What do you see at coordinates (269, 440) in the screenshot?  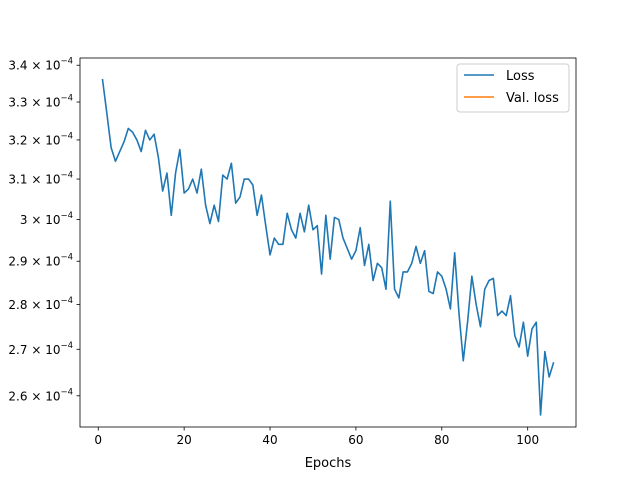 I see `x-tick-label: 40` at bounding box center [269, 440].